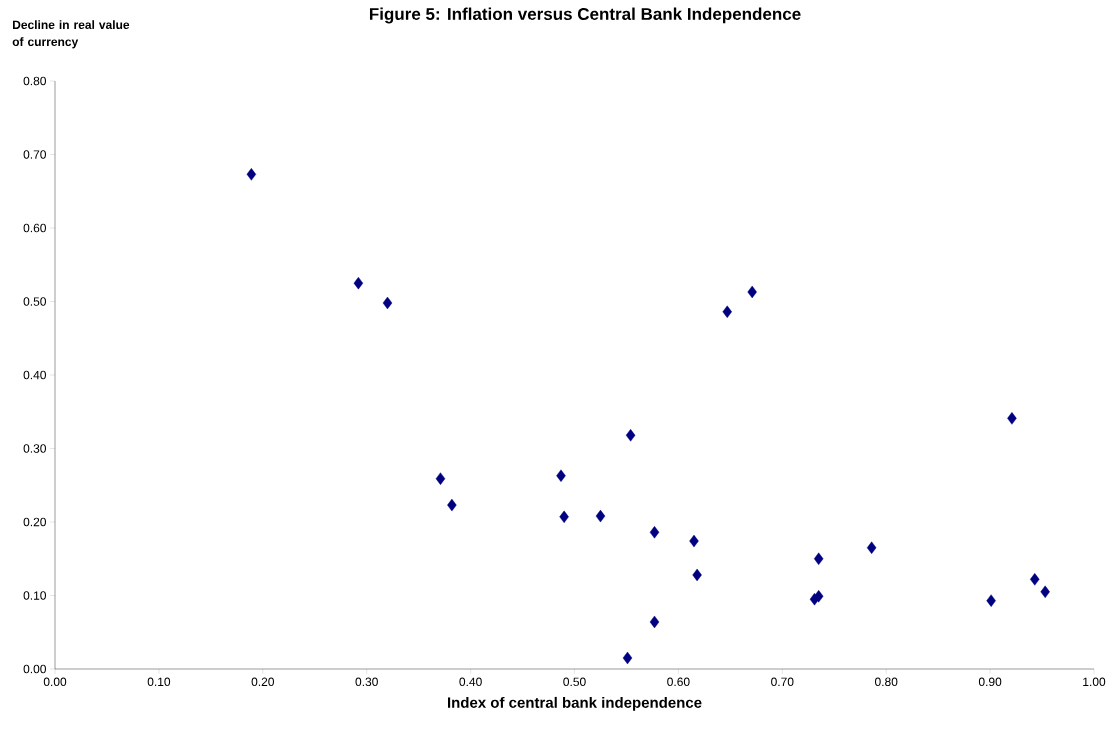 Image resolution: width=1116 pixels, height=742 pixels. What do you see at coordinates (574, 682) in the screenshot?
I see `x-tick-label: 0.50` at bounding box center [574, 682].